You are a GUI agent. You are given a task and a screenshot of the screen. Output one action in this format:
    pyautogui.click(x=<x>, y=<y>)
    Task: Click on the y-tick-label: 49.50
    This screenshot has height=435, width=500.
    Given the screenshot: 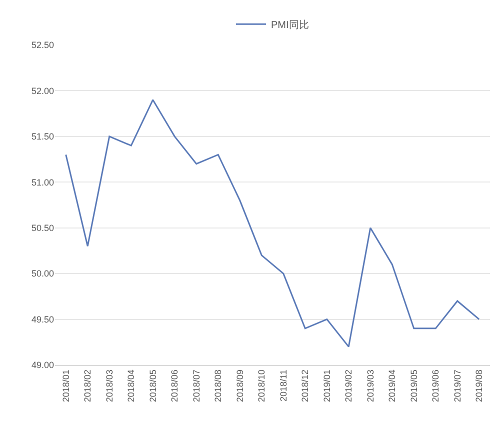 What is the action you would take?
    pyautogui.click(x=42, y=319)
    